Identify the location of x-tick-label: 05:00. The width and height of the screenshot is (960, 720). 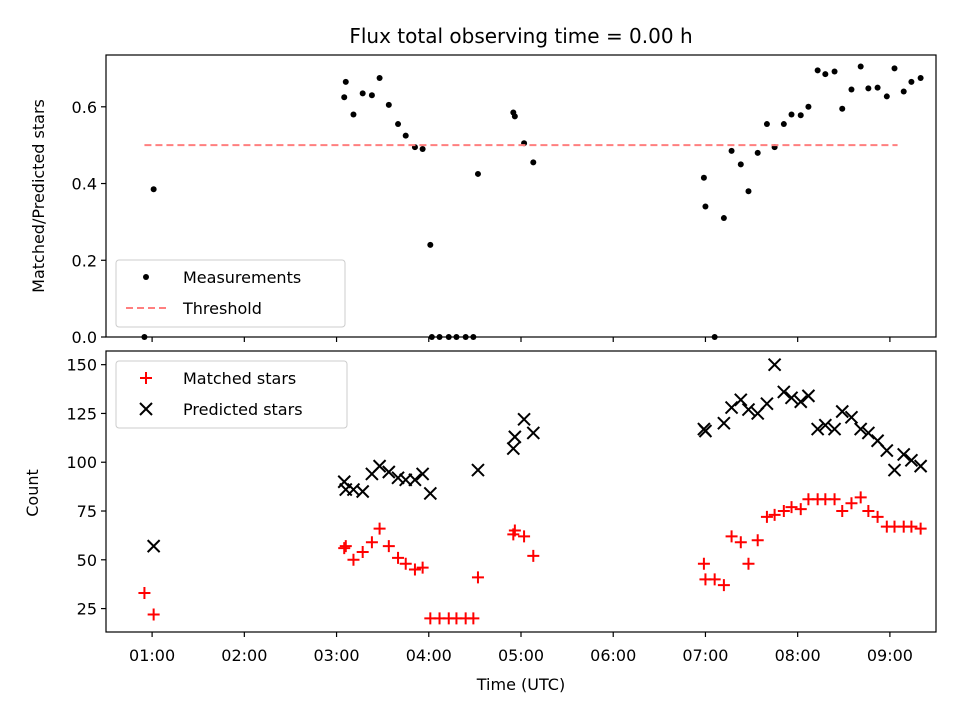
(521, 655).